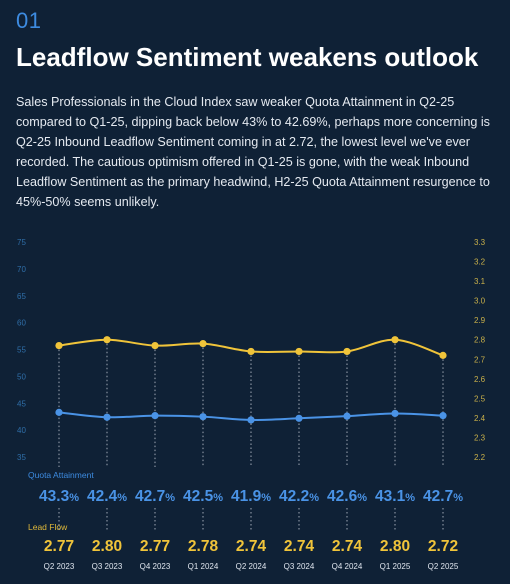 The width and height of the screenshot is (510, 584). I want to click on quota-value-label: 42.5%, so click(203, 496).